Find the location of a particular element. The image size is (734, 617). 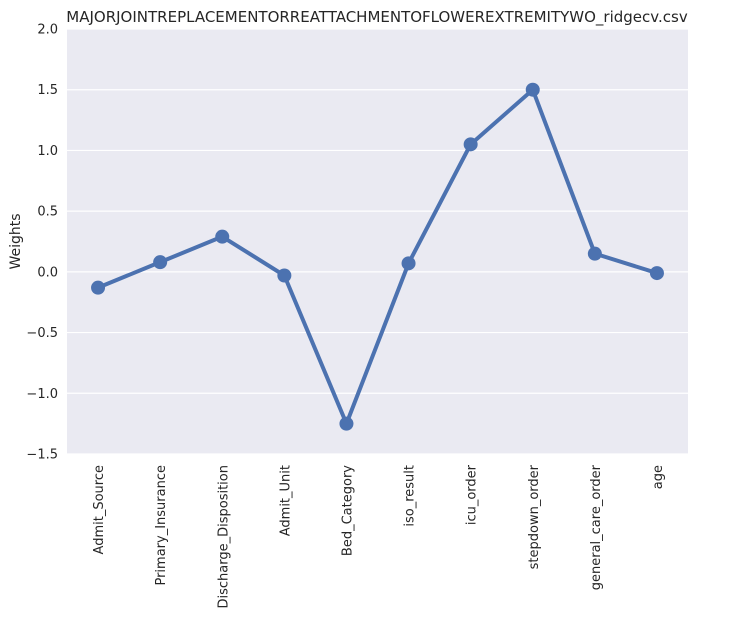

x-tick-label: Bed_Category is located at coordinates (347, 510).